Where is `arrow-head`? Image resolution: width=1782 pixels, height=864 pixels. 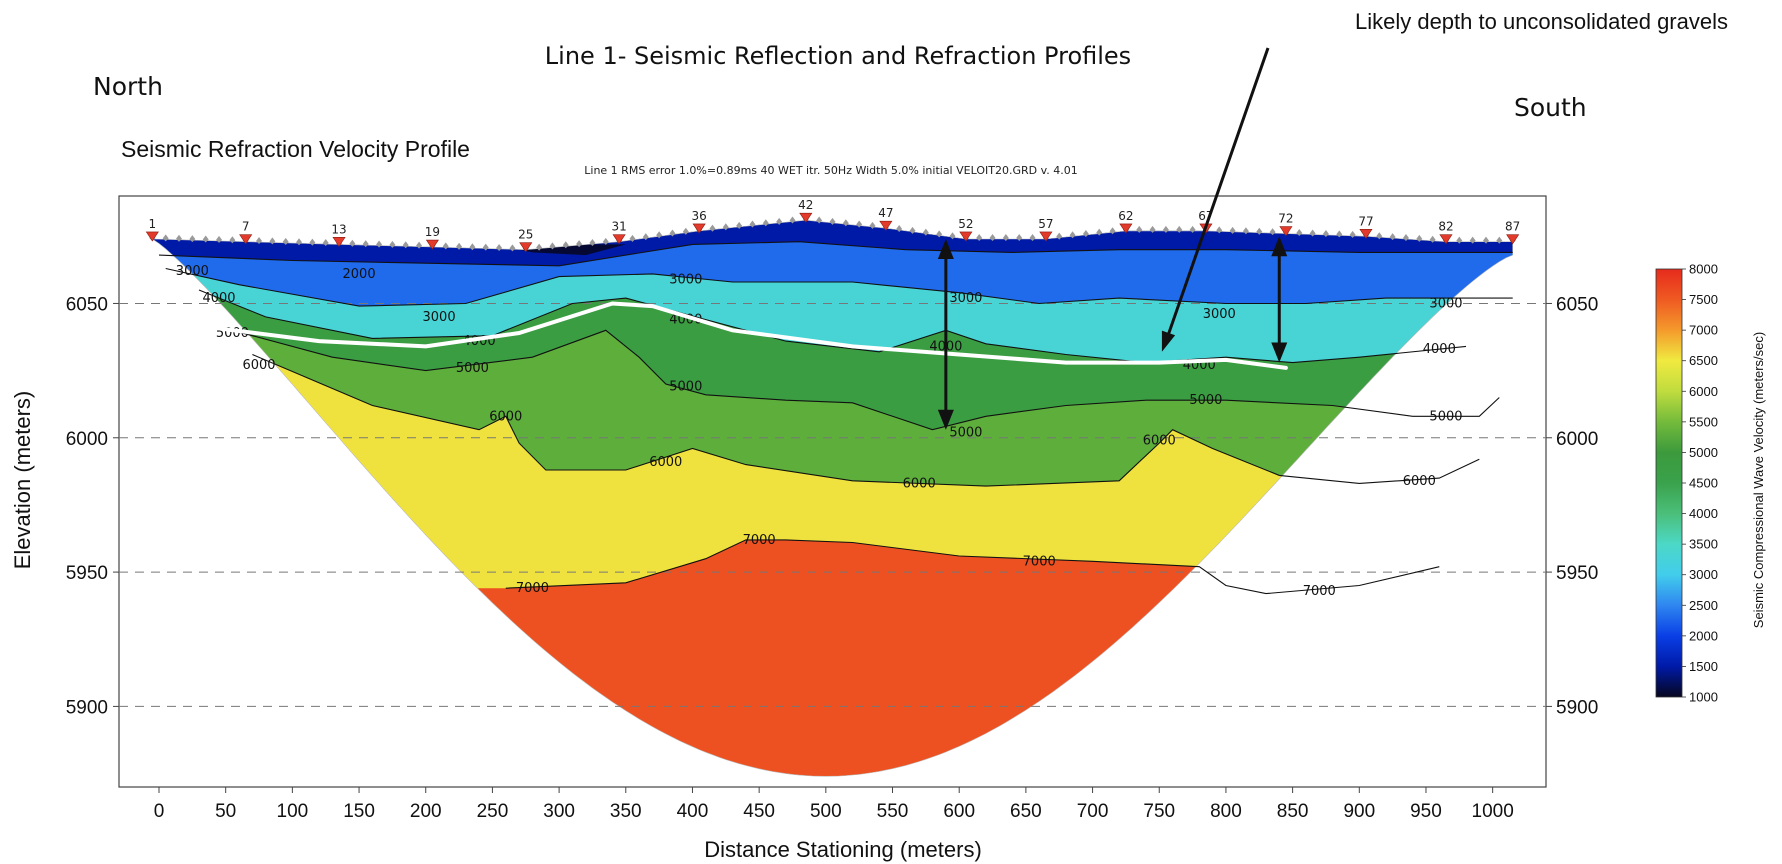
arrow-head is located at coordinates (945, 419).